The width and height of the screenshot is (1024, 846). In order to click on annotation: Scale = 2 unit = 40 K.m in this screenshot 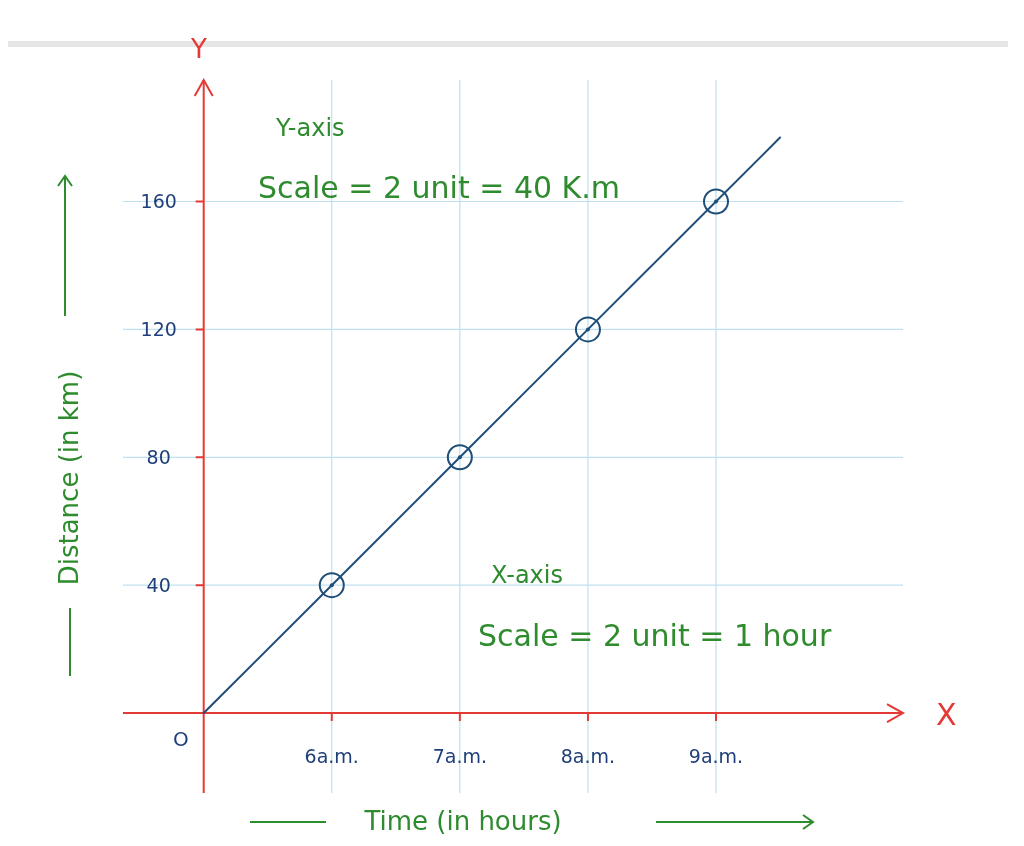, I will do `click(439, 187)`.